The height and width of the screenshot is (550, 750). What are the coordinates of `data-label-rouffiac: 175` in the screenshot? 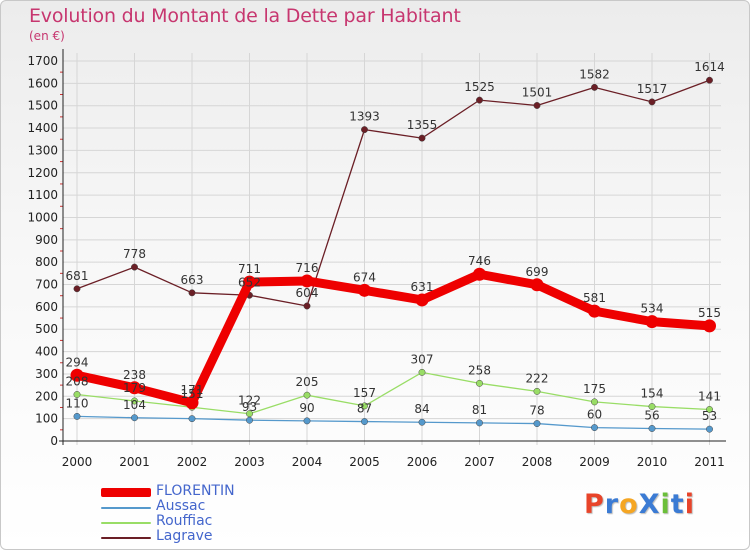 It's located at (594, 389).